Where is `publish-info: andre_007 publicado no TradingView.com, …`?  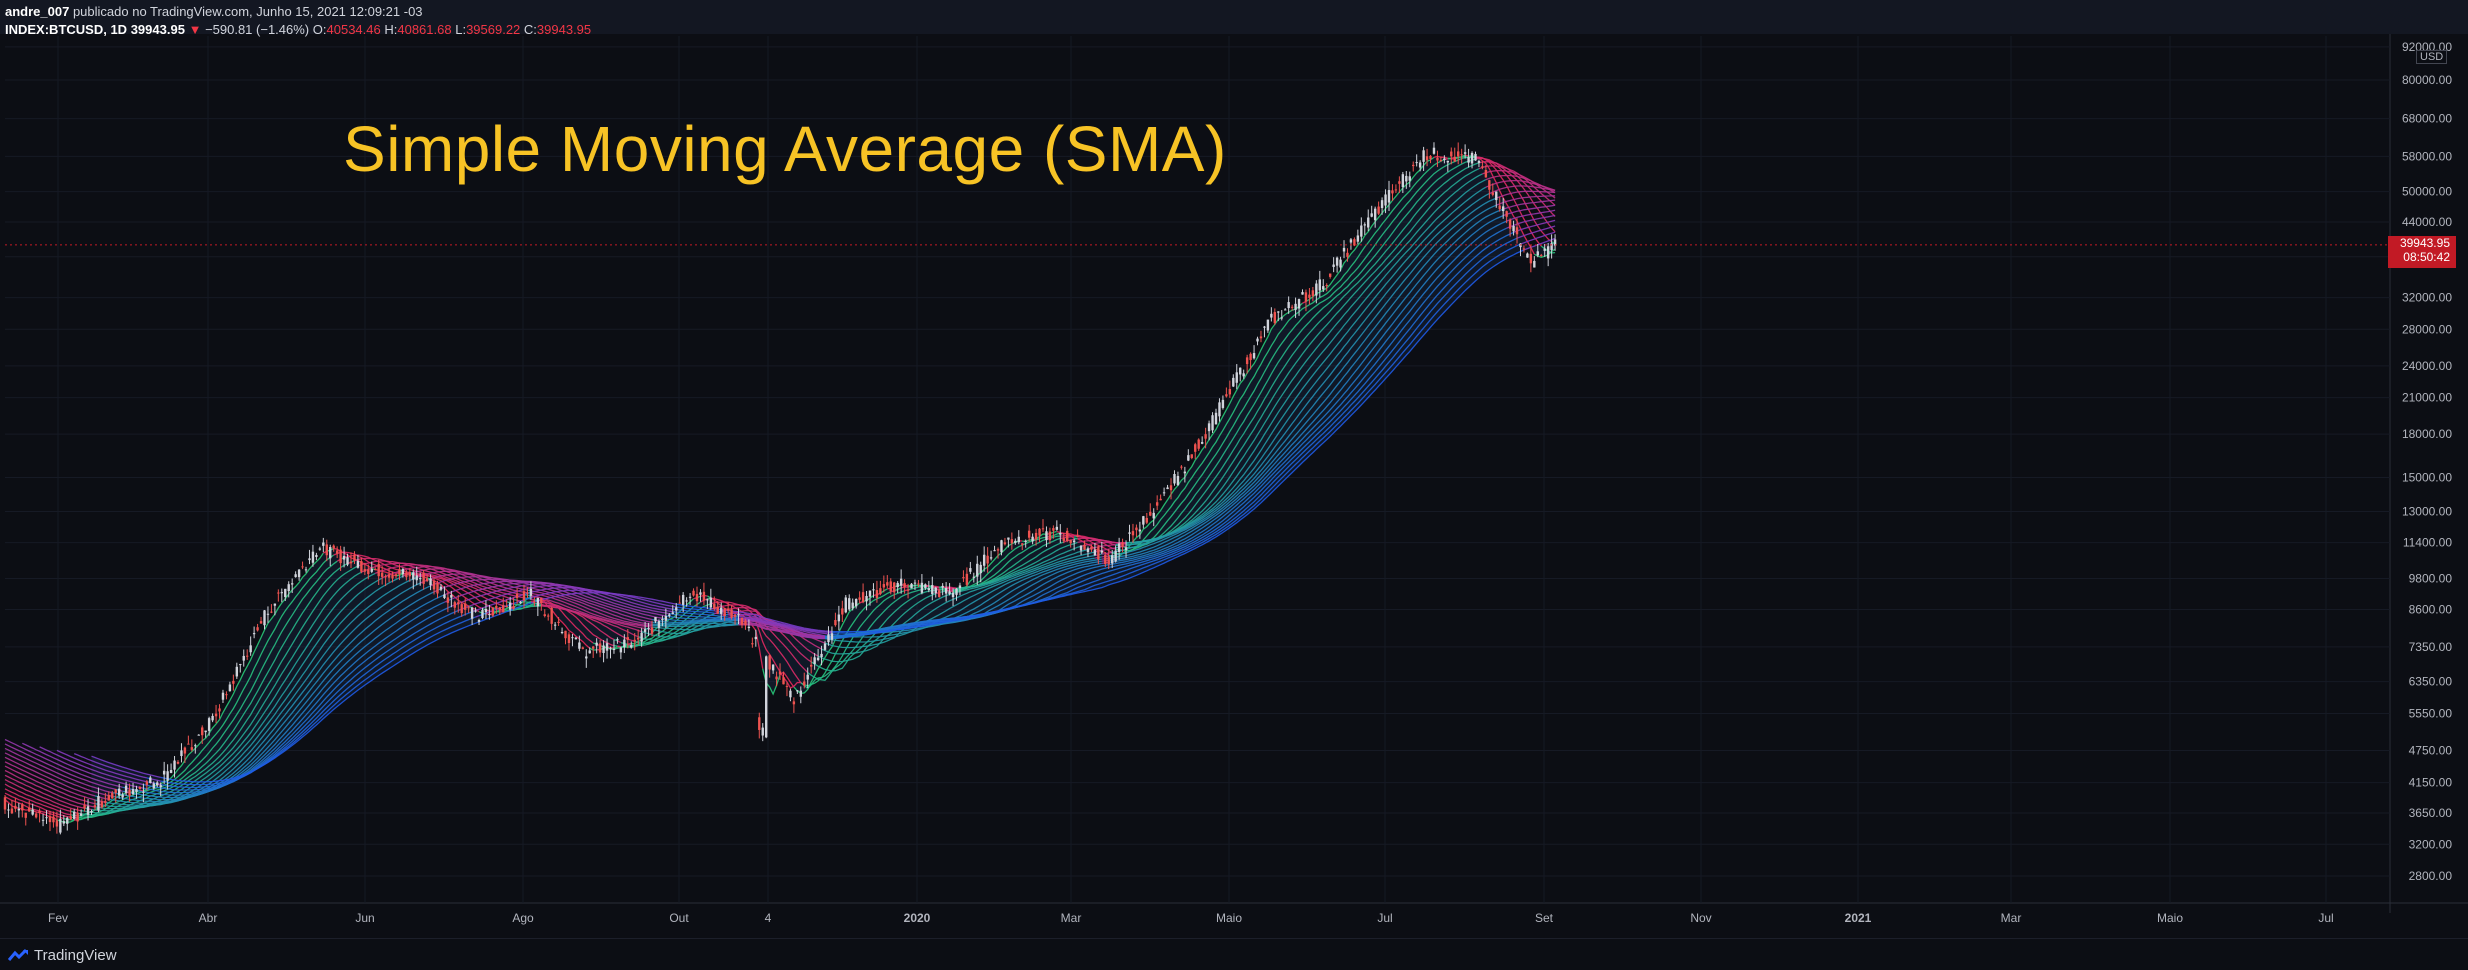 publish-info: andre_007 publicado no TradingView.com, … is located at coordinates (214, 11).